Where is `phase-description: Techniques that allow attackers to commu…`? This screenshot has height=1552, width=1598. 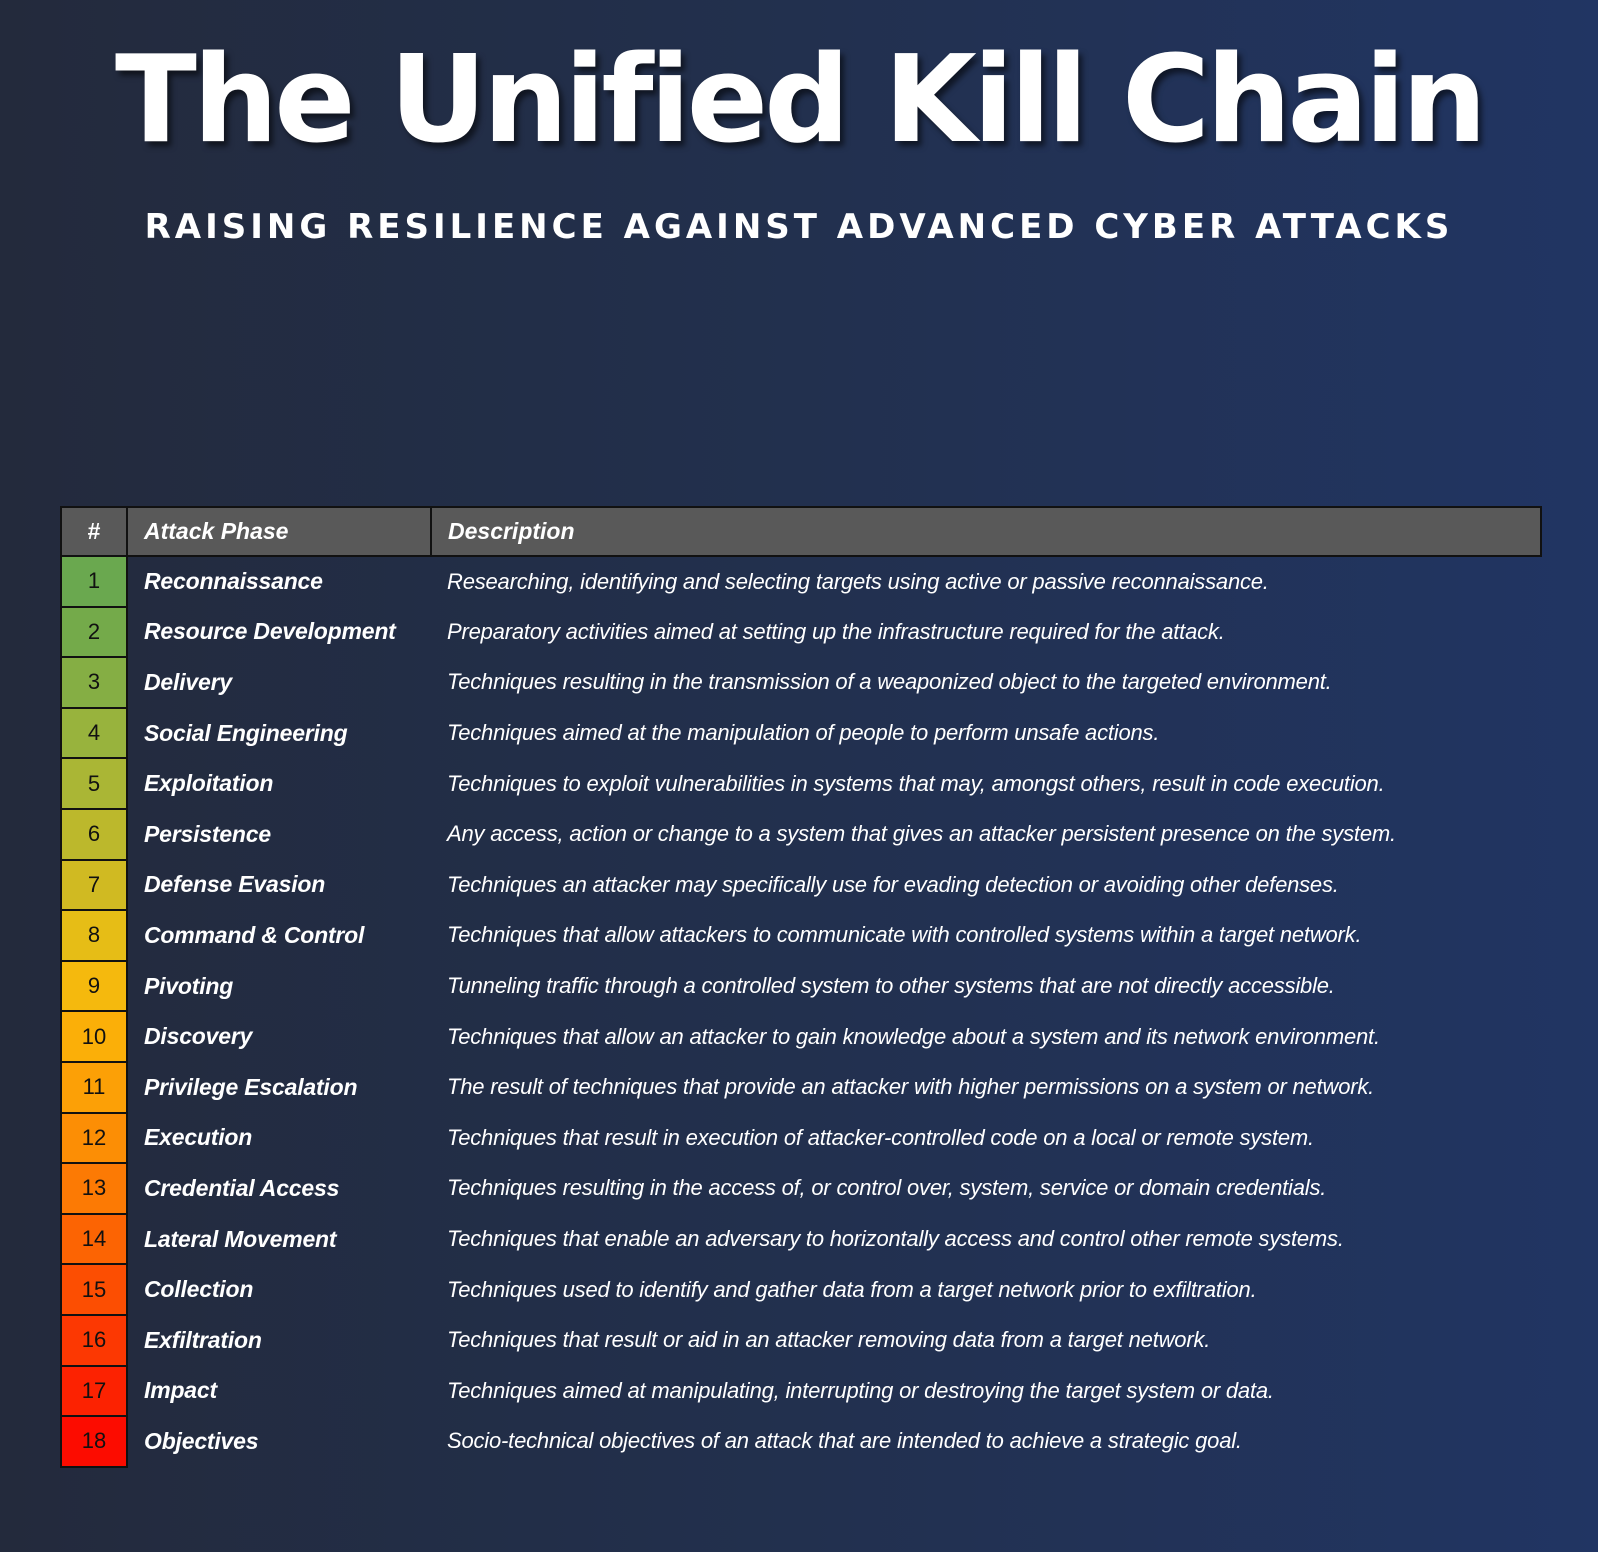 phase-description: Techniques that allow attackers to commu… is located at coordinates (904, 935).